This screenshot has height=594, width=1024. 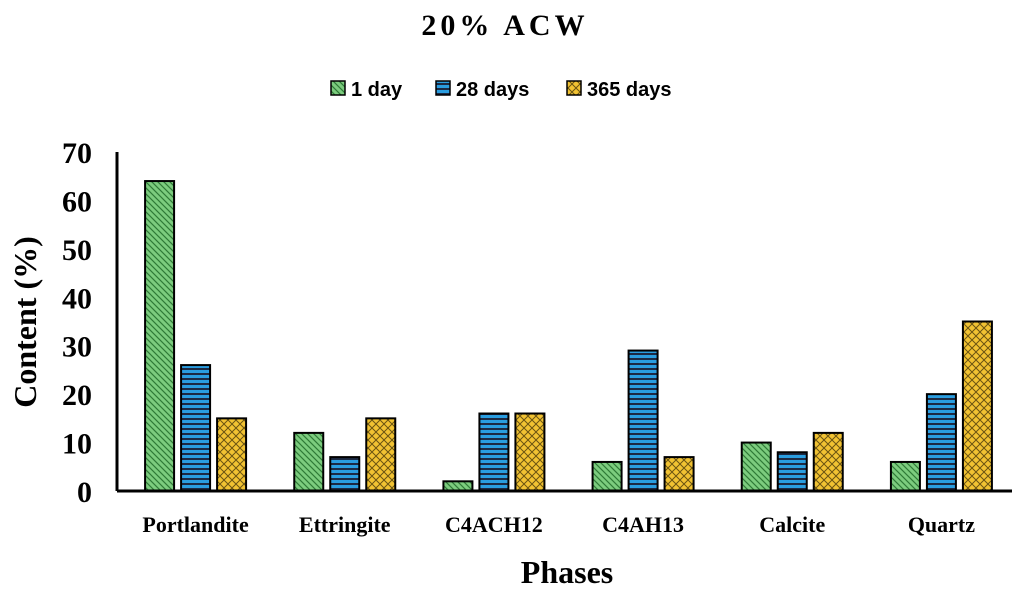 I want to click on y-tick-label: 40, so click(x=77, y=298).